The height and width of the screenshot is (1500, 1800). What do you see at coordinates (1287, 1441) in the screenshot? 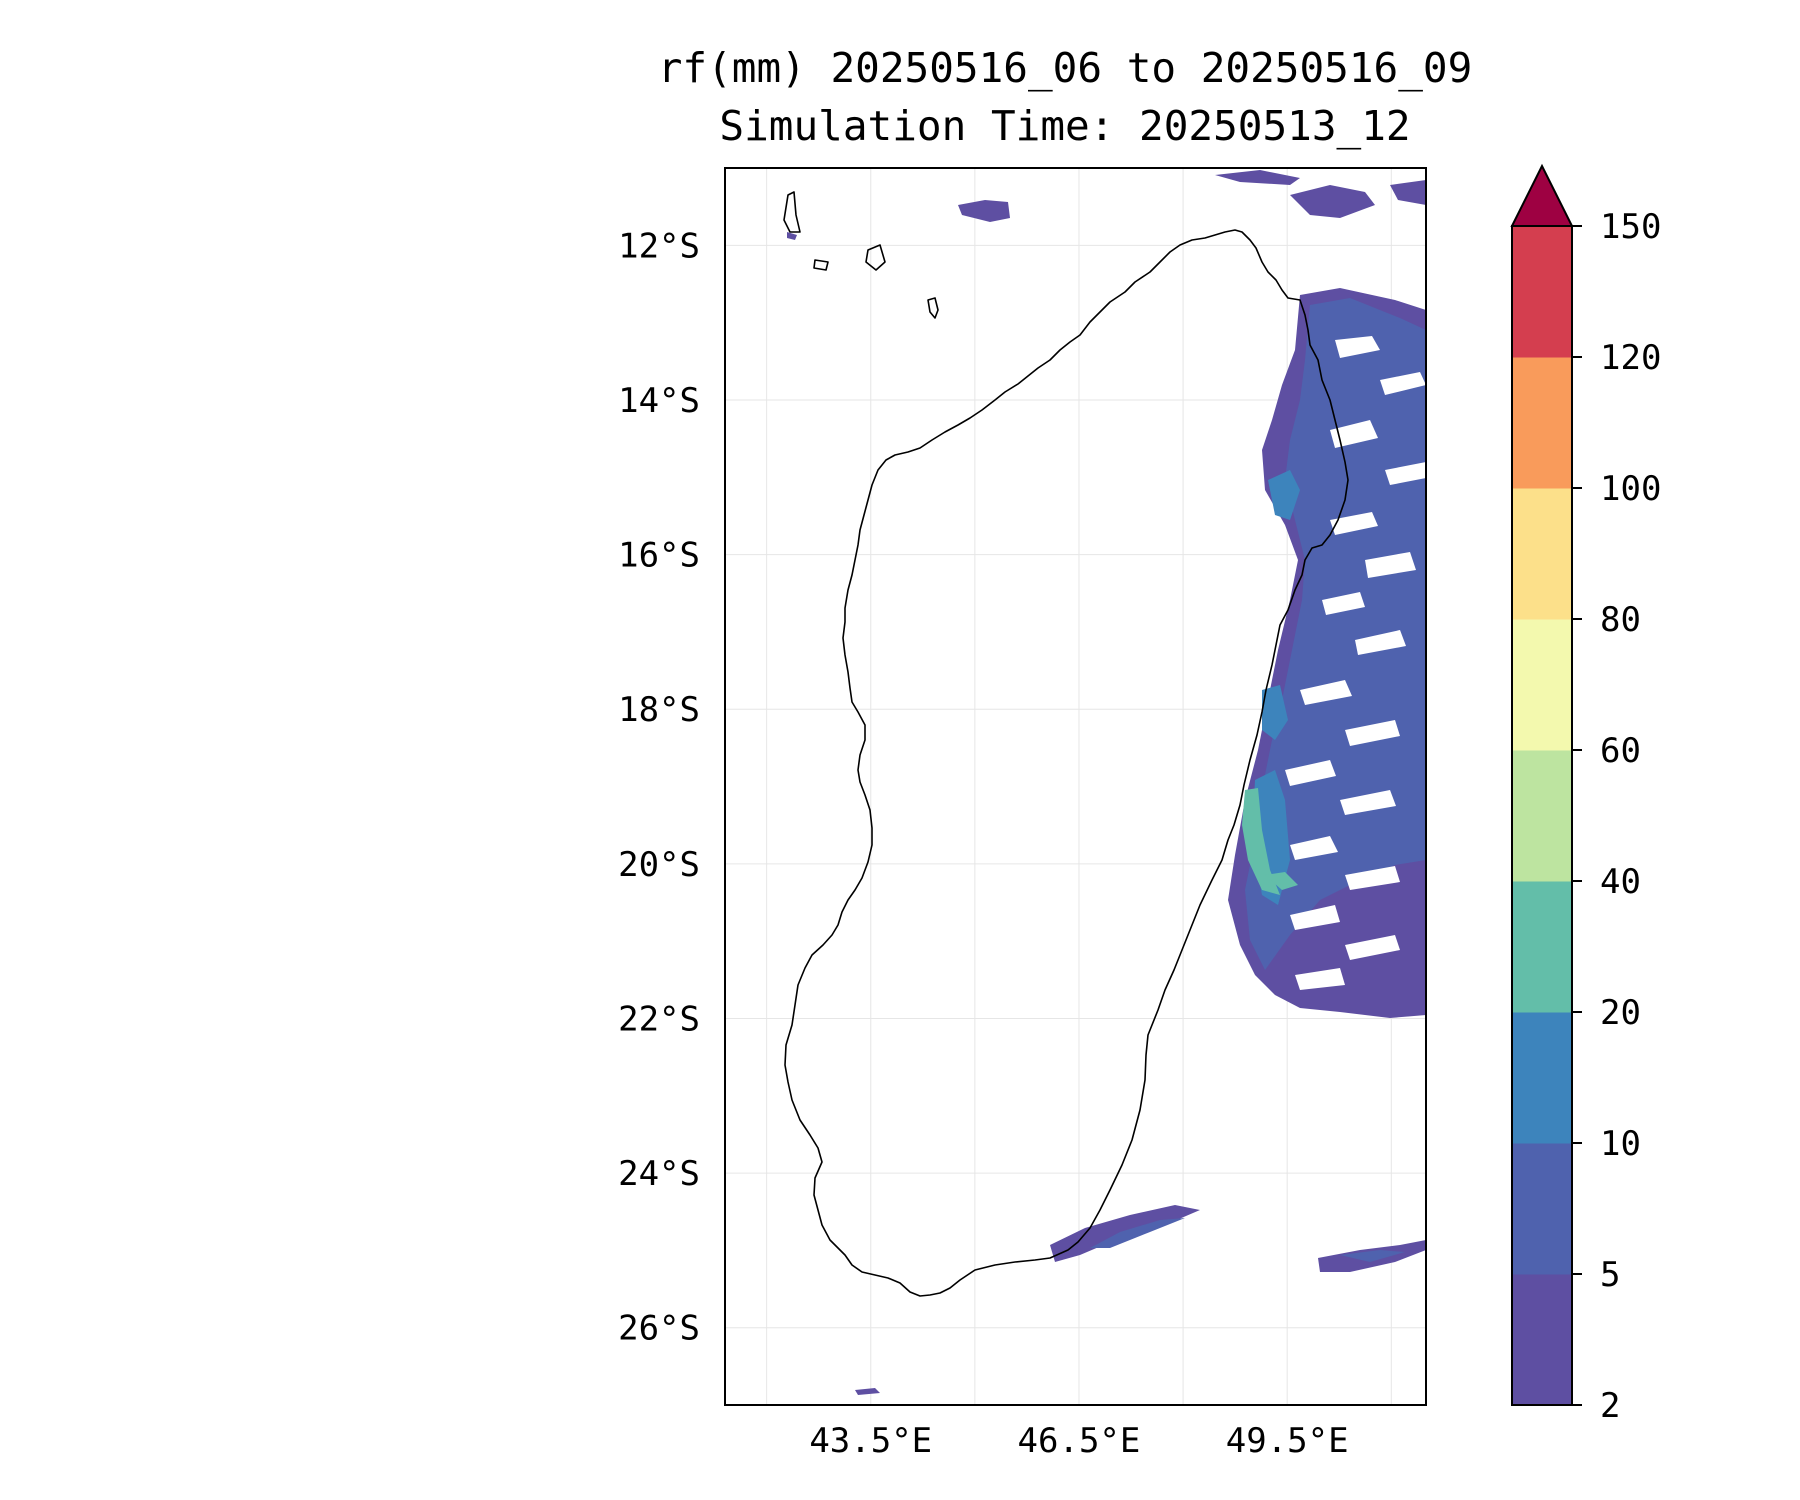
I see `lon-tick-label: 49.5°E` at bounding box center [1287, 1441].